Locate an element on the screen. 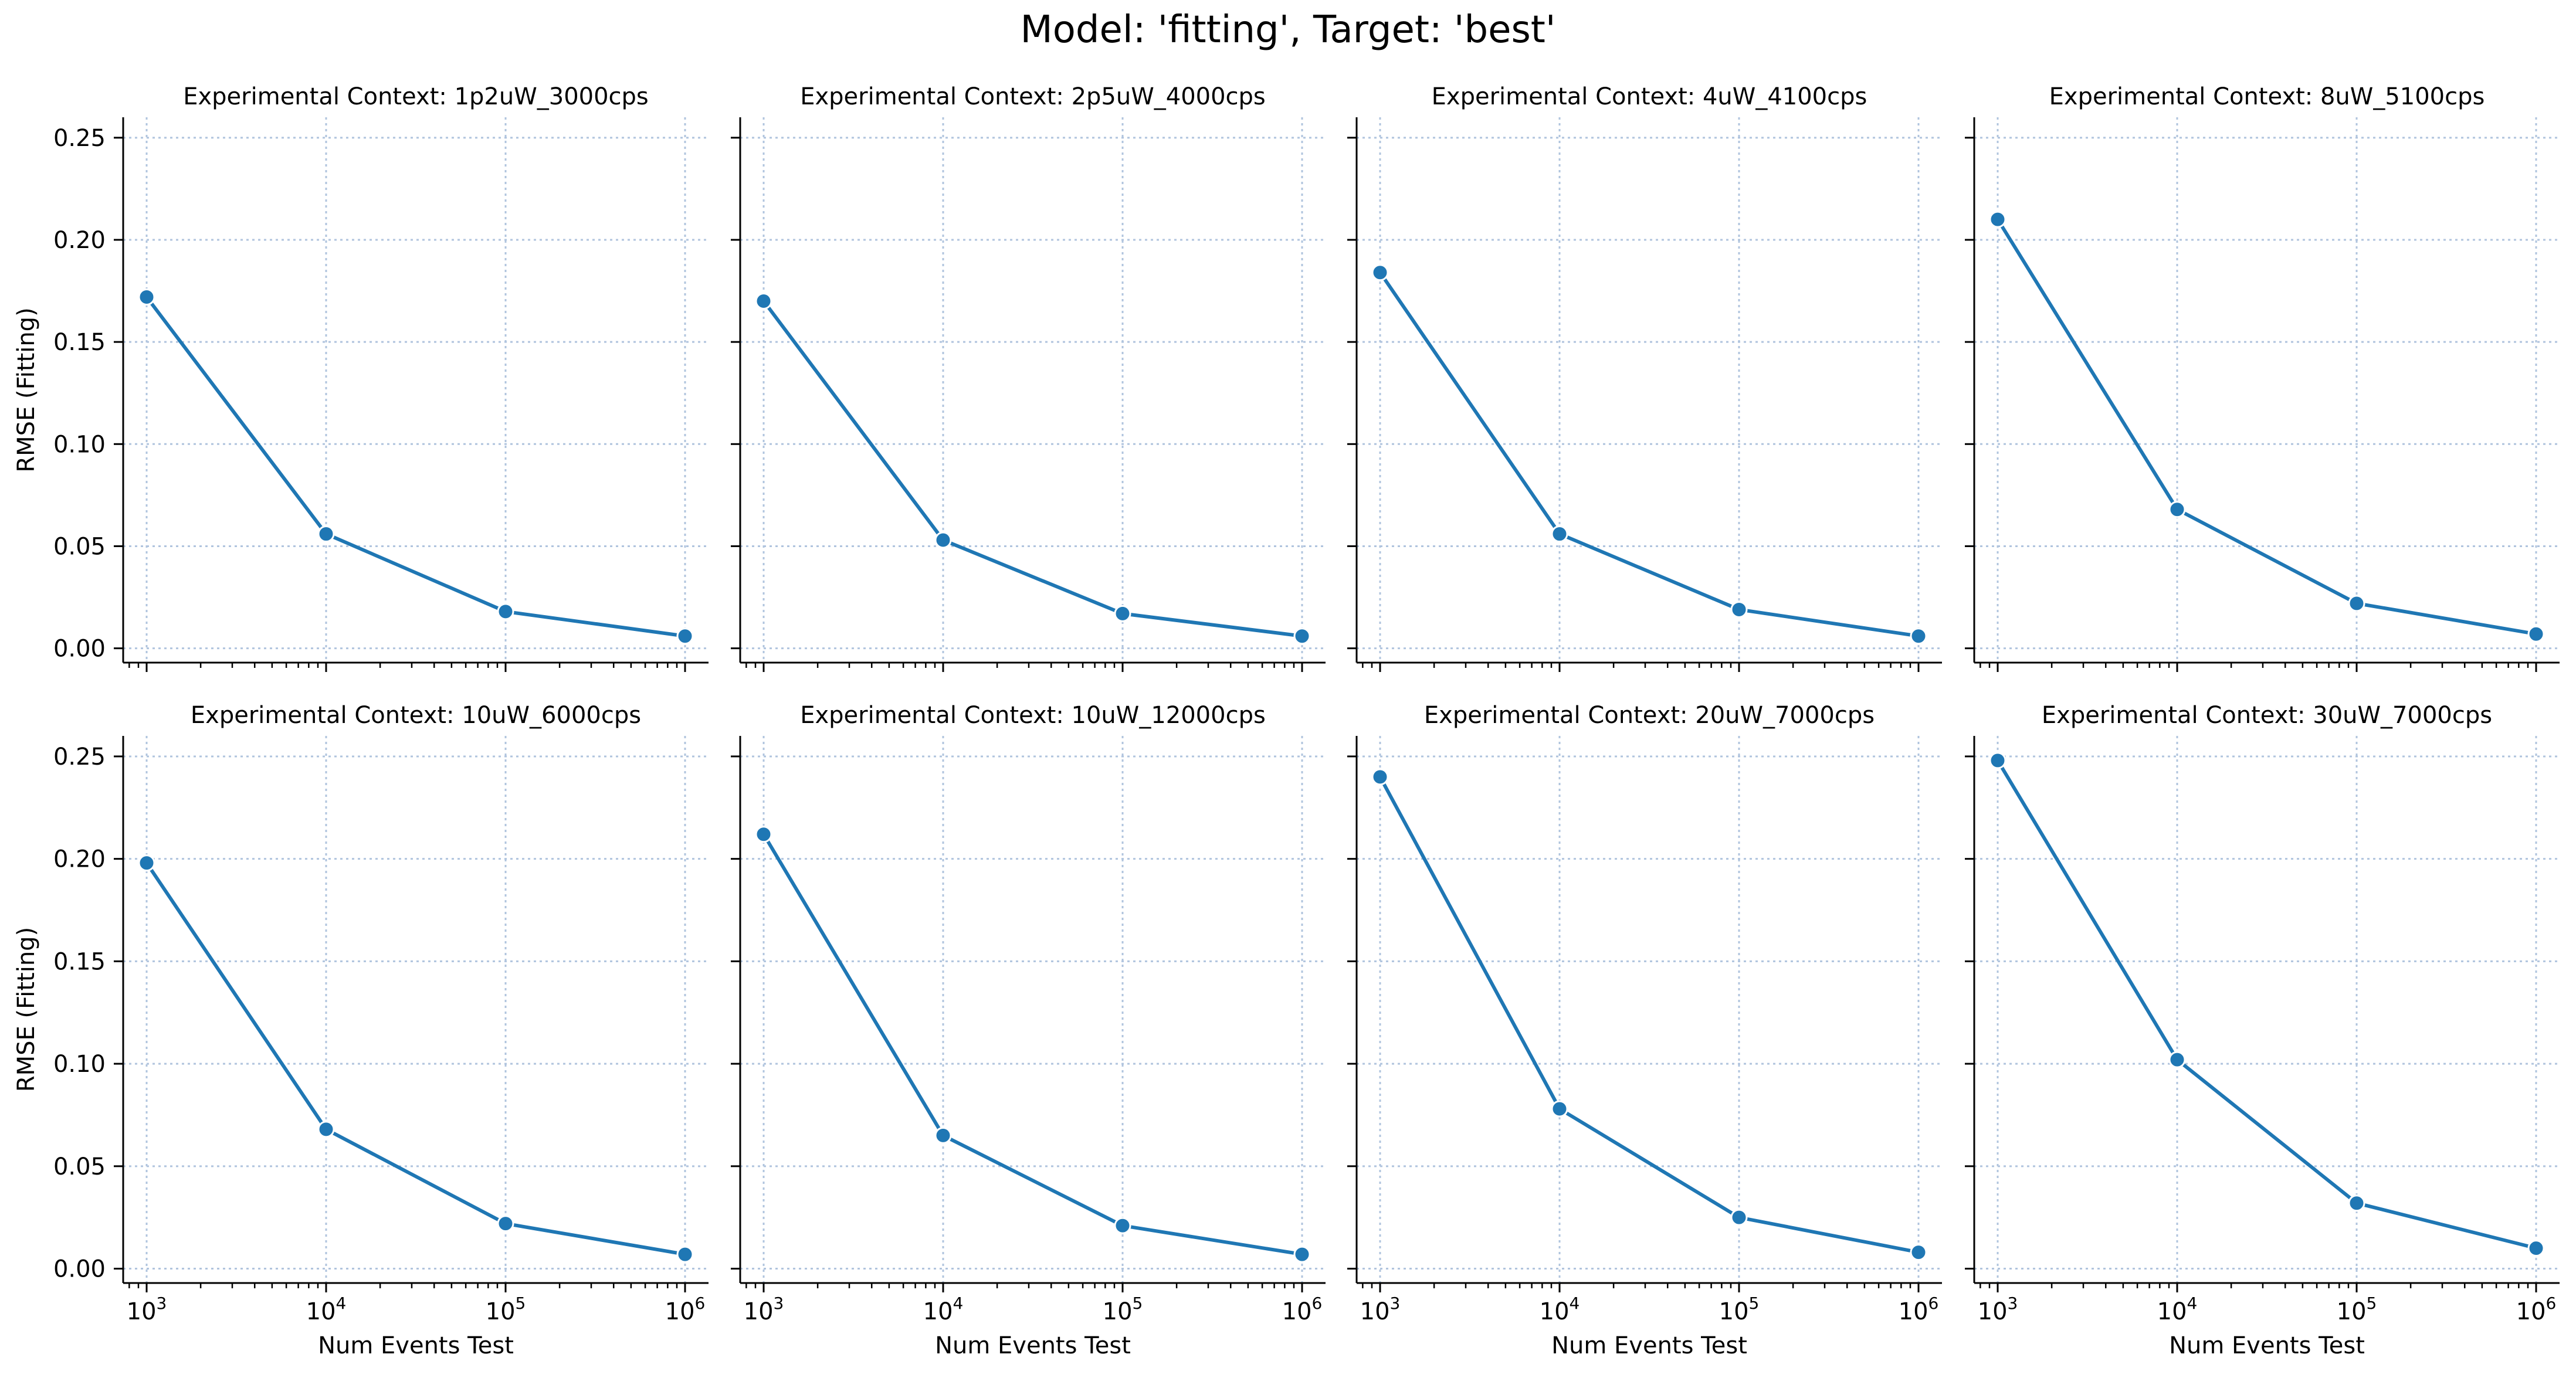  subplot-title: Experimental Context: 30uW_7000cps is located at coordinates (2267, 715).